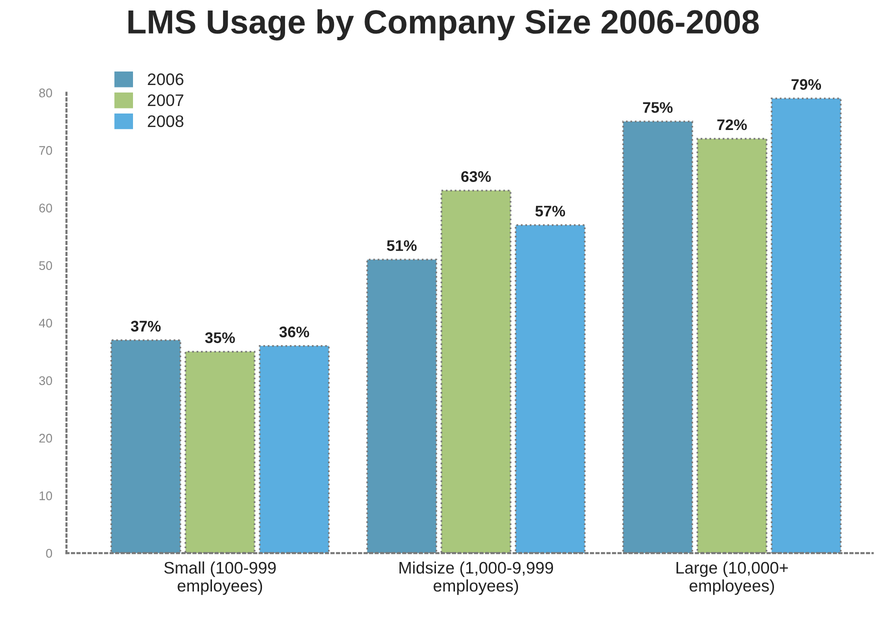  I want to click on y-tick-label: 60, so click(45, 208).